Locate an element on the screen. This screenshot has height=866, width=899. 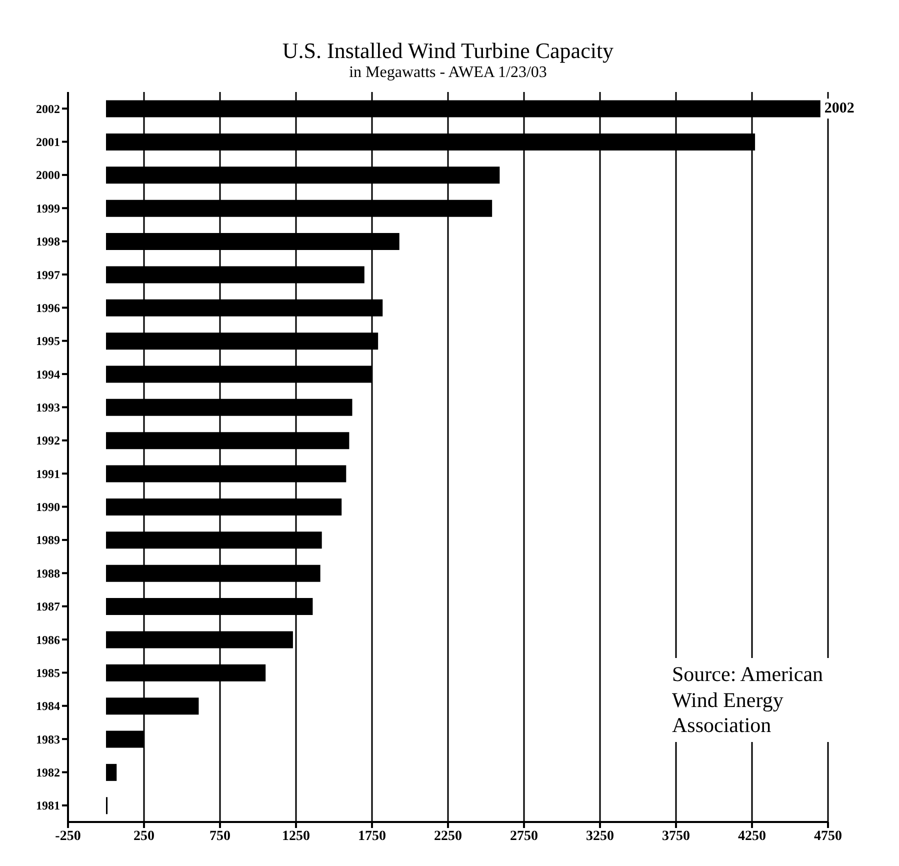
annotation: Source: American Wind Energy Association is located at coordinates (767, 700).